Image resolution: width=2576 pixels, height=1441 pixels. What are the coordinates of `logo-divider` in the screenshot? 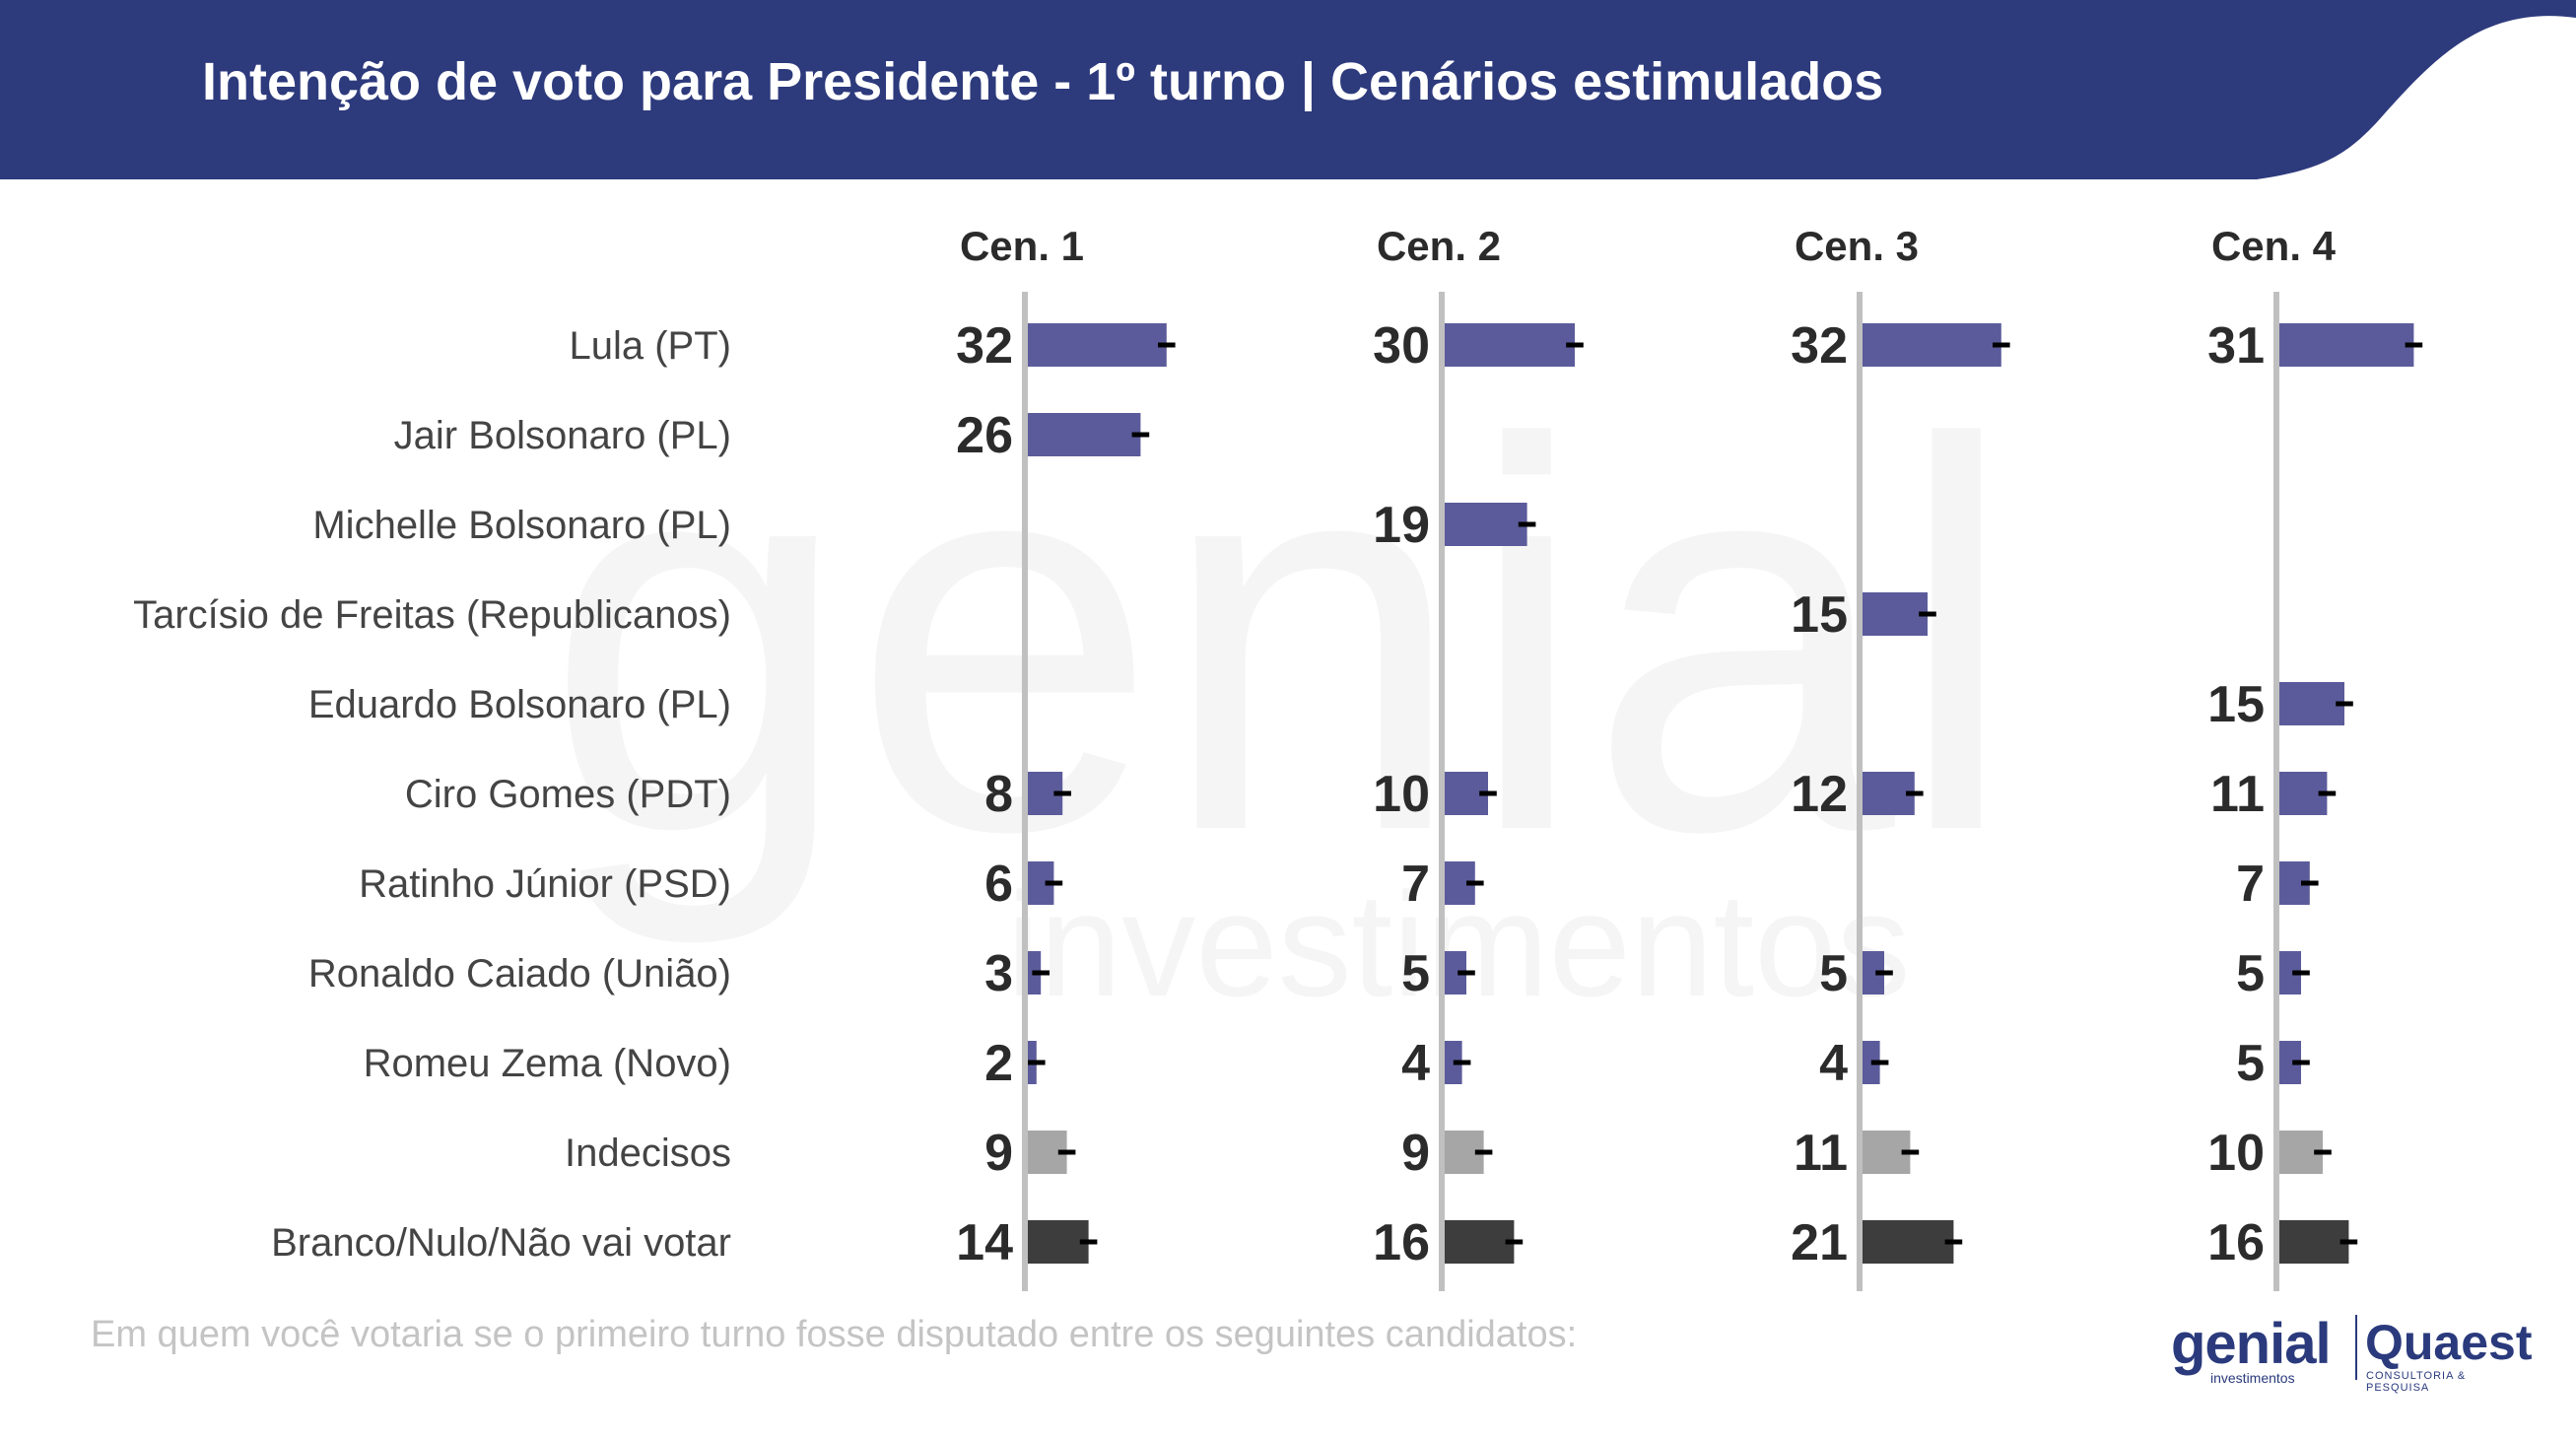 It's located at (2356, 1347).